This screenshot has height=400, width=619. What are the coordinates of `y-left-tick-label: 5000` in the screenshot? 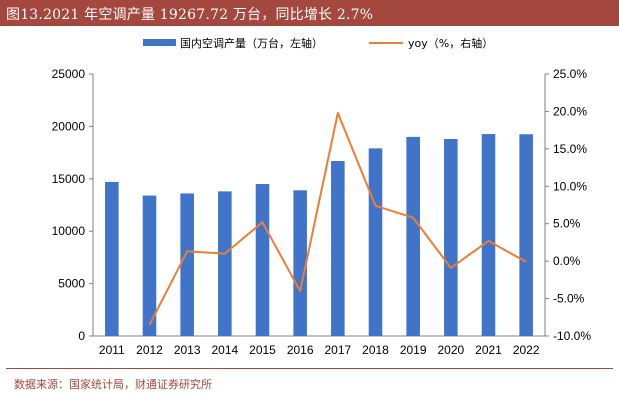 It's located at (71, 284).